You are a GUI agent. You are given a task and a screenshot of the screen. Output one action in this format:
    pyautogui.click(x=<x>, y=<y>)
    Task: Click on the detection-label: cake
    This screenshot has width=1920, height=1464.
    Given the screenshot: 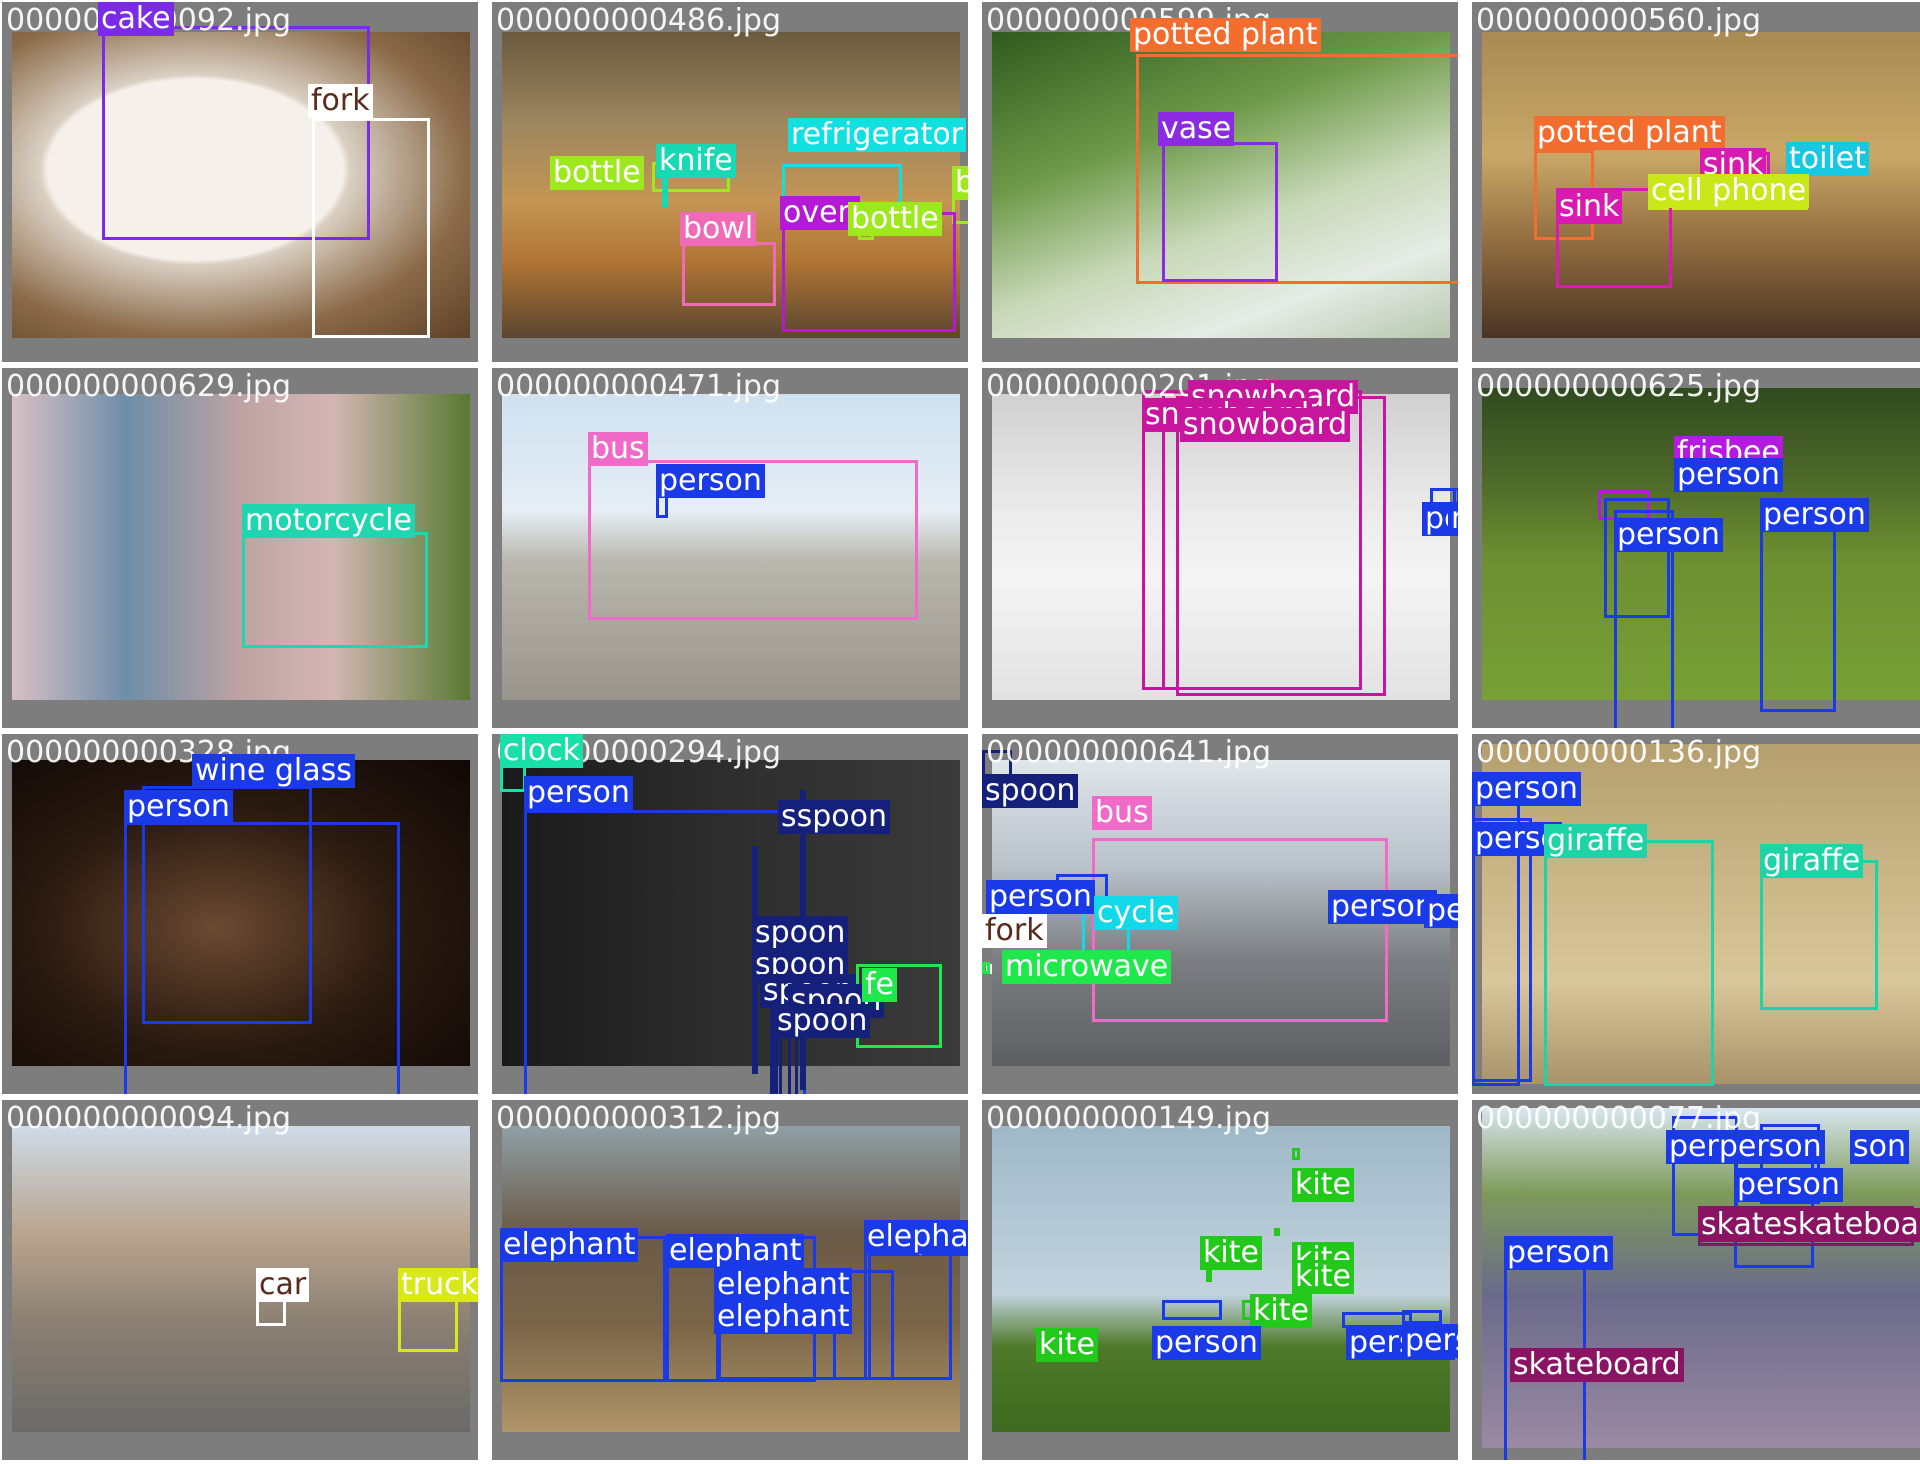 What is the action you would take?
    pyautogui.click(x=136, y=19)
    